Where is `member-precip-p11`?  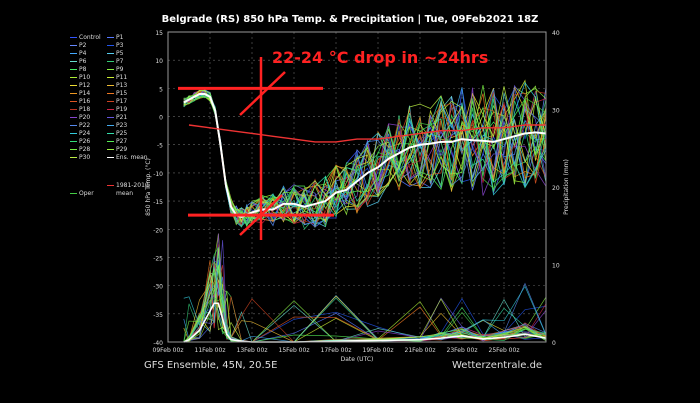 member-precip-p11 is located at coordinates (365, 304).